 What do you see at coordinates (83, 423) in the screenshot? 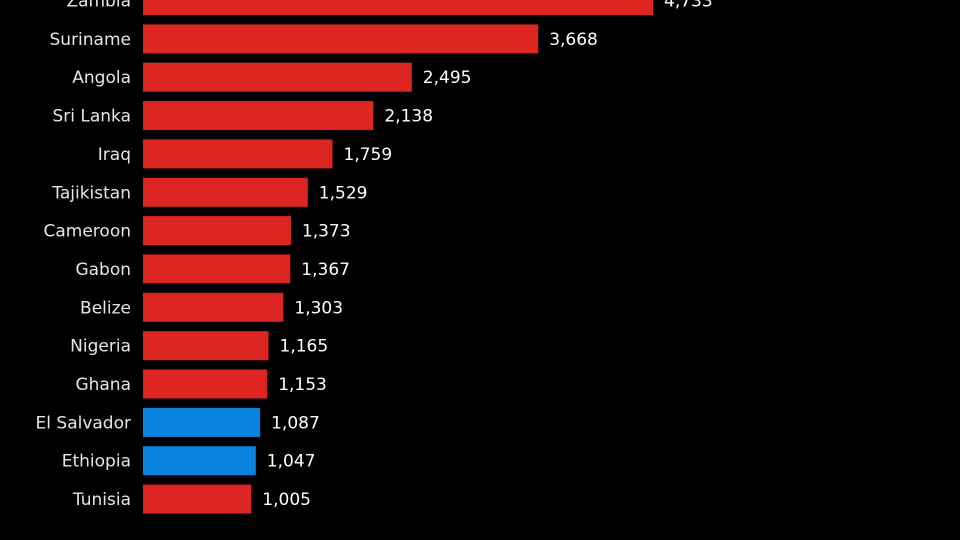
I see `category-label-el-salvador: El Salvador` at bounding box center [83, 423].